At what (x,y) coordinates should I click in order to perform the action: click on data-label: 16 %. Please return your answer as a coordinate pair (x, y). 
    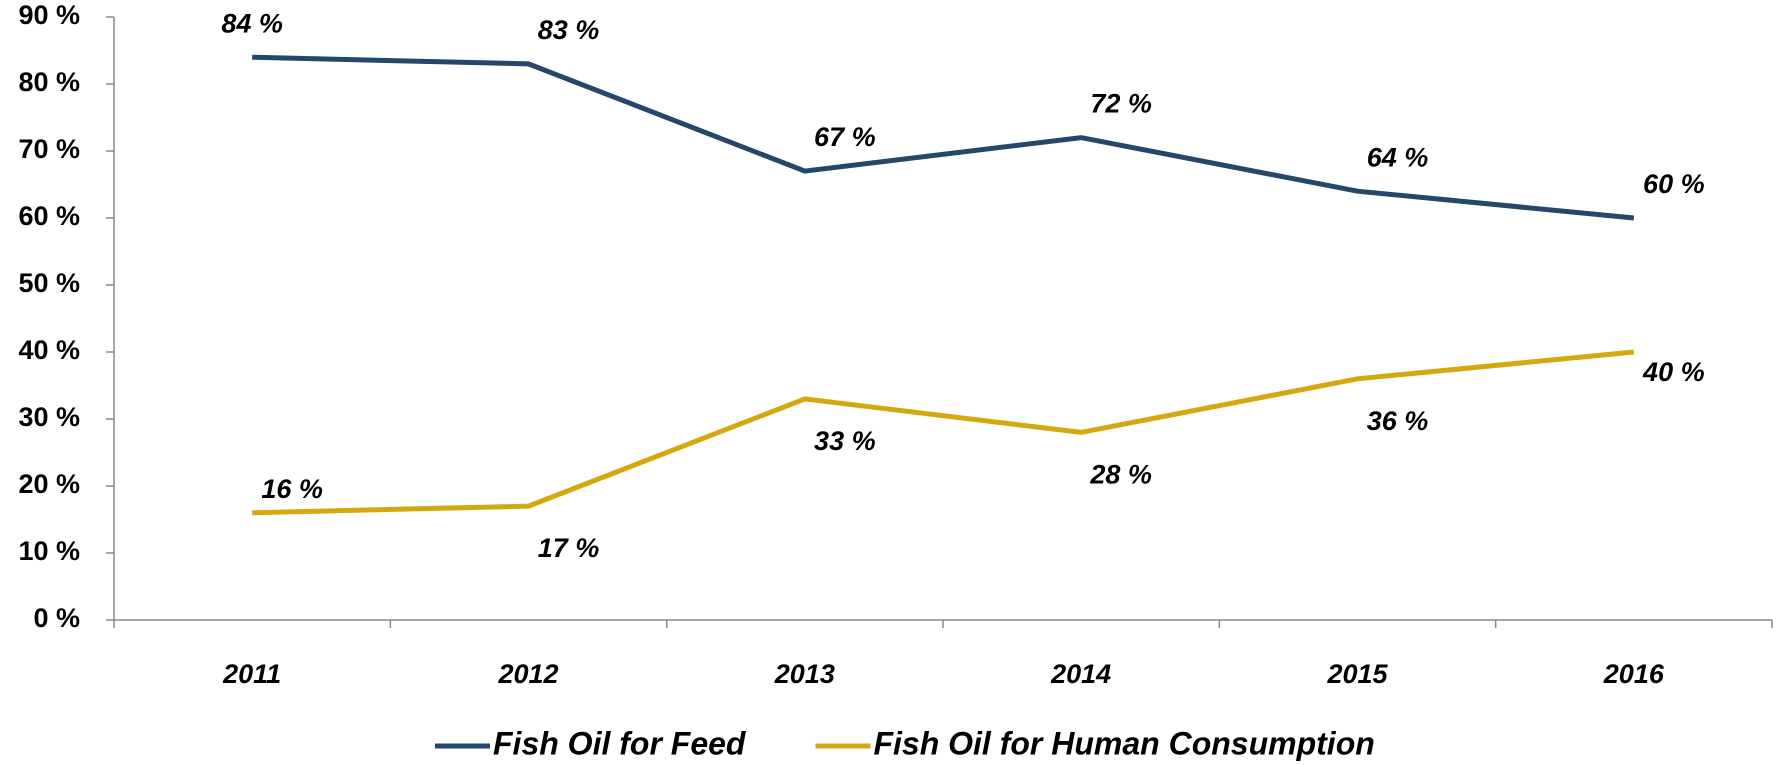
    Looking at the image, I should click on (292, 489).